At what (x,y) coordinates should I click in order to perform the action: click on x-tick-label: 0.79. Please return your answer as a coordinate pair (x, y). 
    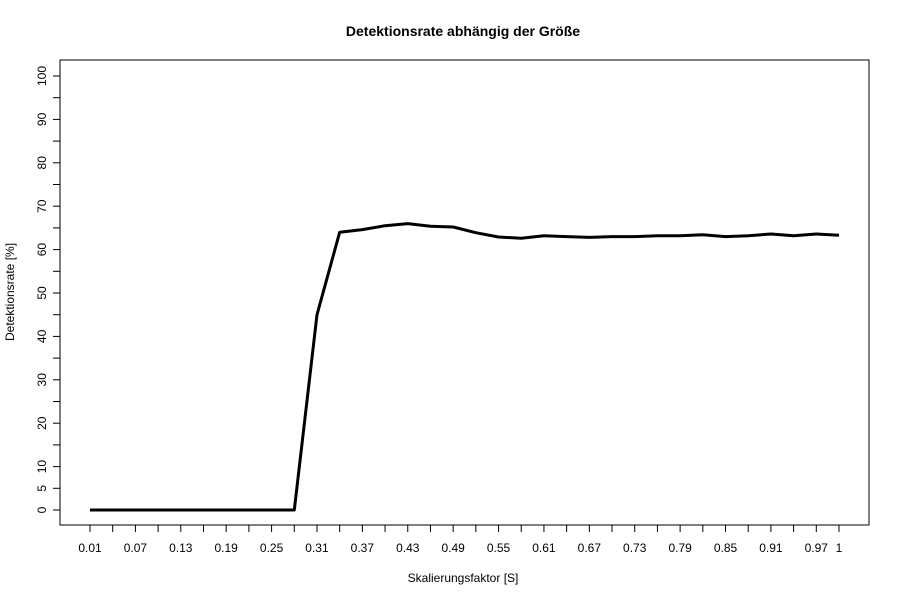
    Looking at the image, I should click on (680, 548).